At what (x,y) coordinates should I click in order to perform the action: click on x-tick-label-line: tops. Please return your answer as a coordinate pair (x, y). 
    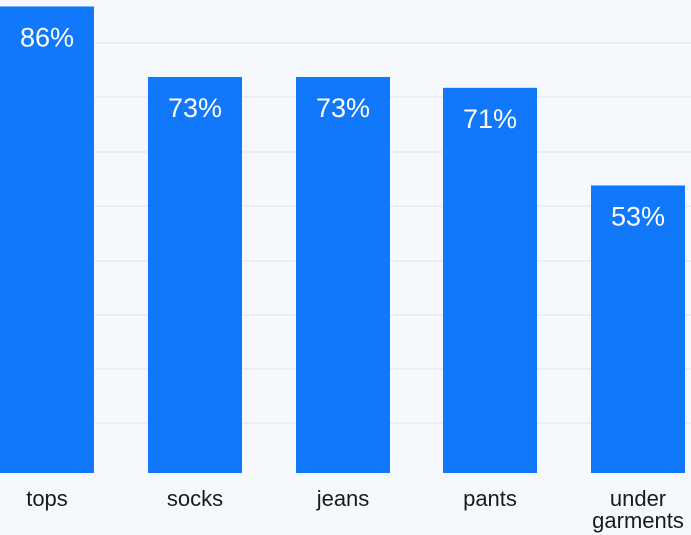
    Looking at the image, I should click on (47, 498).